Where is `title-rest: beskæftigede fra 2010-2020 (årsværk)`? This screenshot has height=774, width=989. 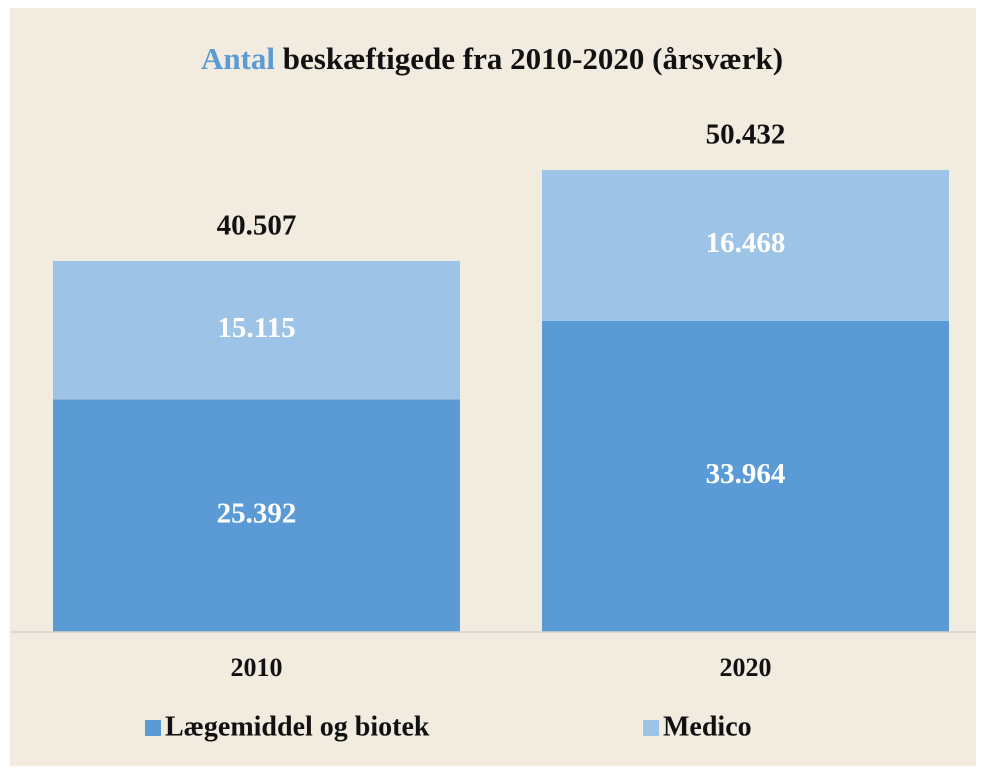
title-rest: beskæftigede fra 2010-2020 (årsværk) is located at coordinates (533, 58).